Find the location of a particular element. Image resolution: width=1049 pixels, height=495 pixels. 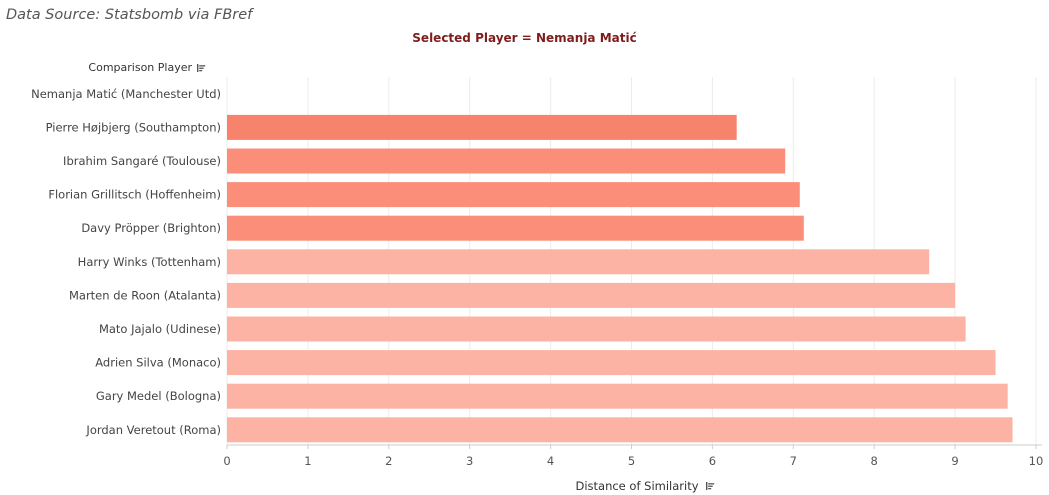

category-label: Davy Pröpper (Brighton) is located at coordinates (151, 228).